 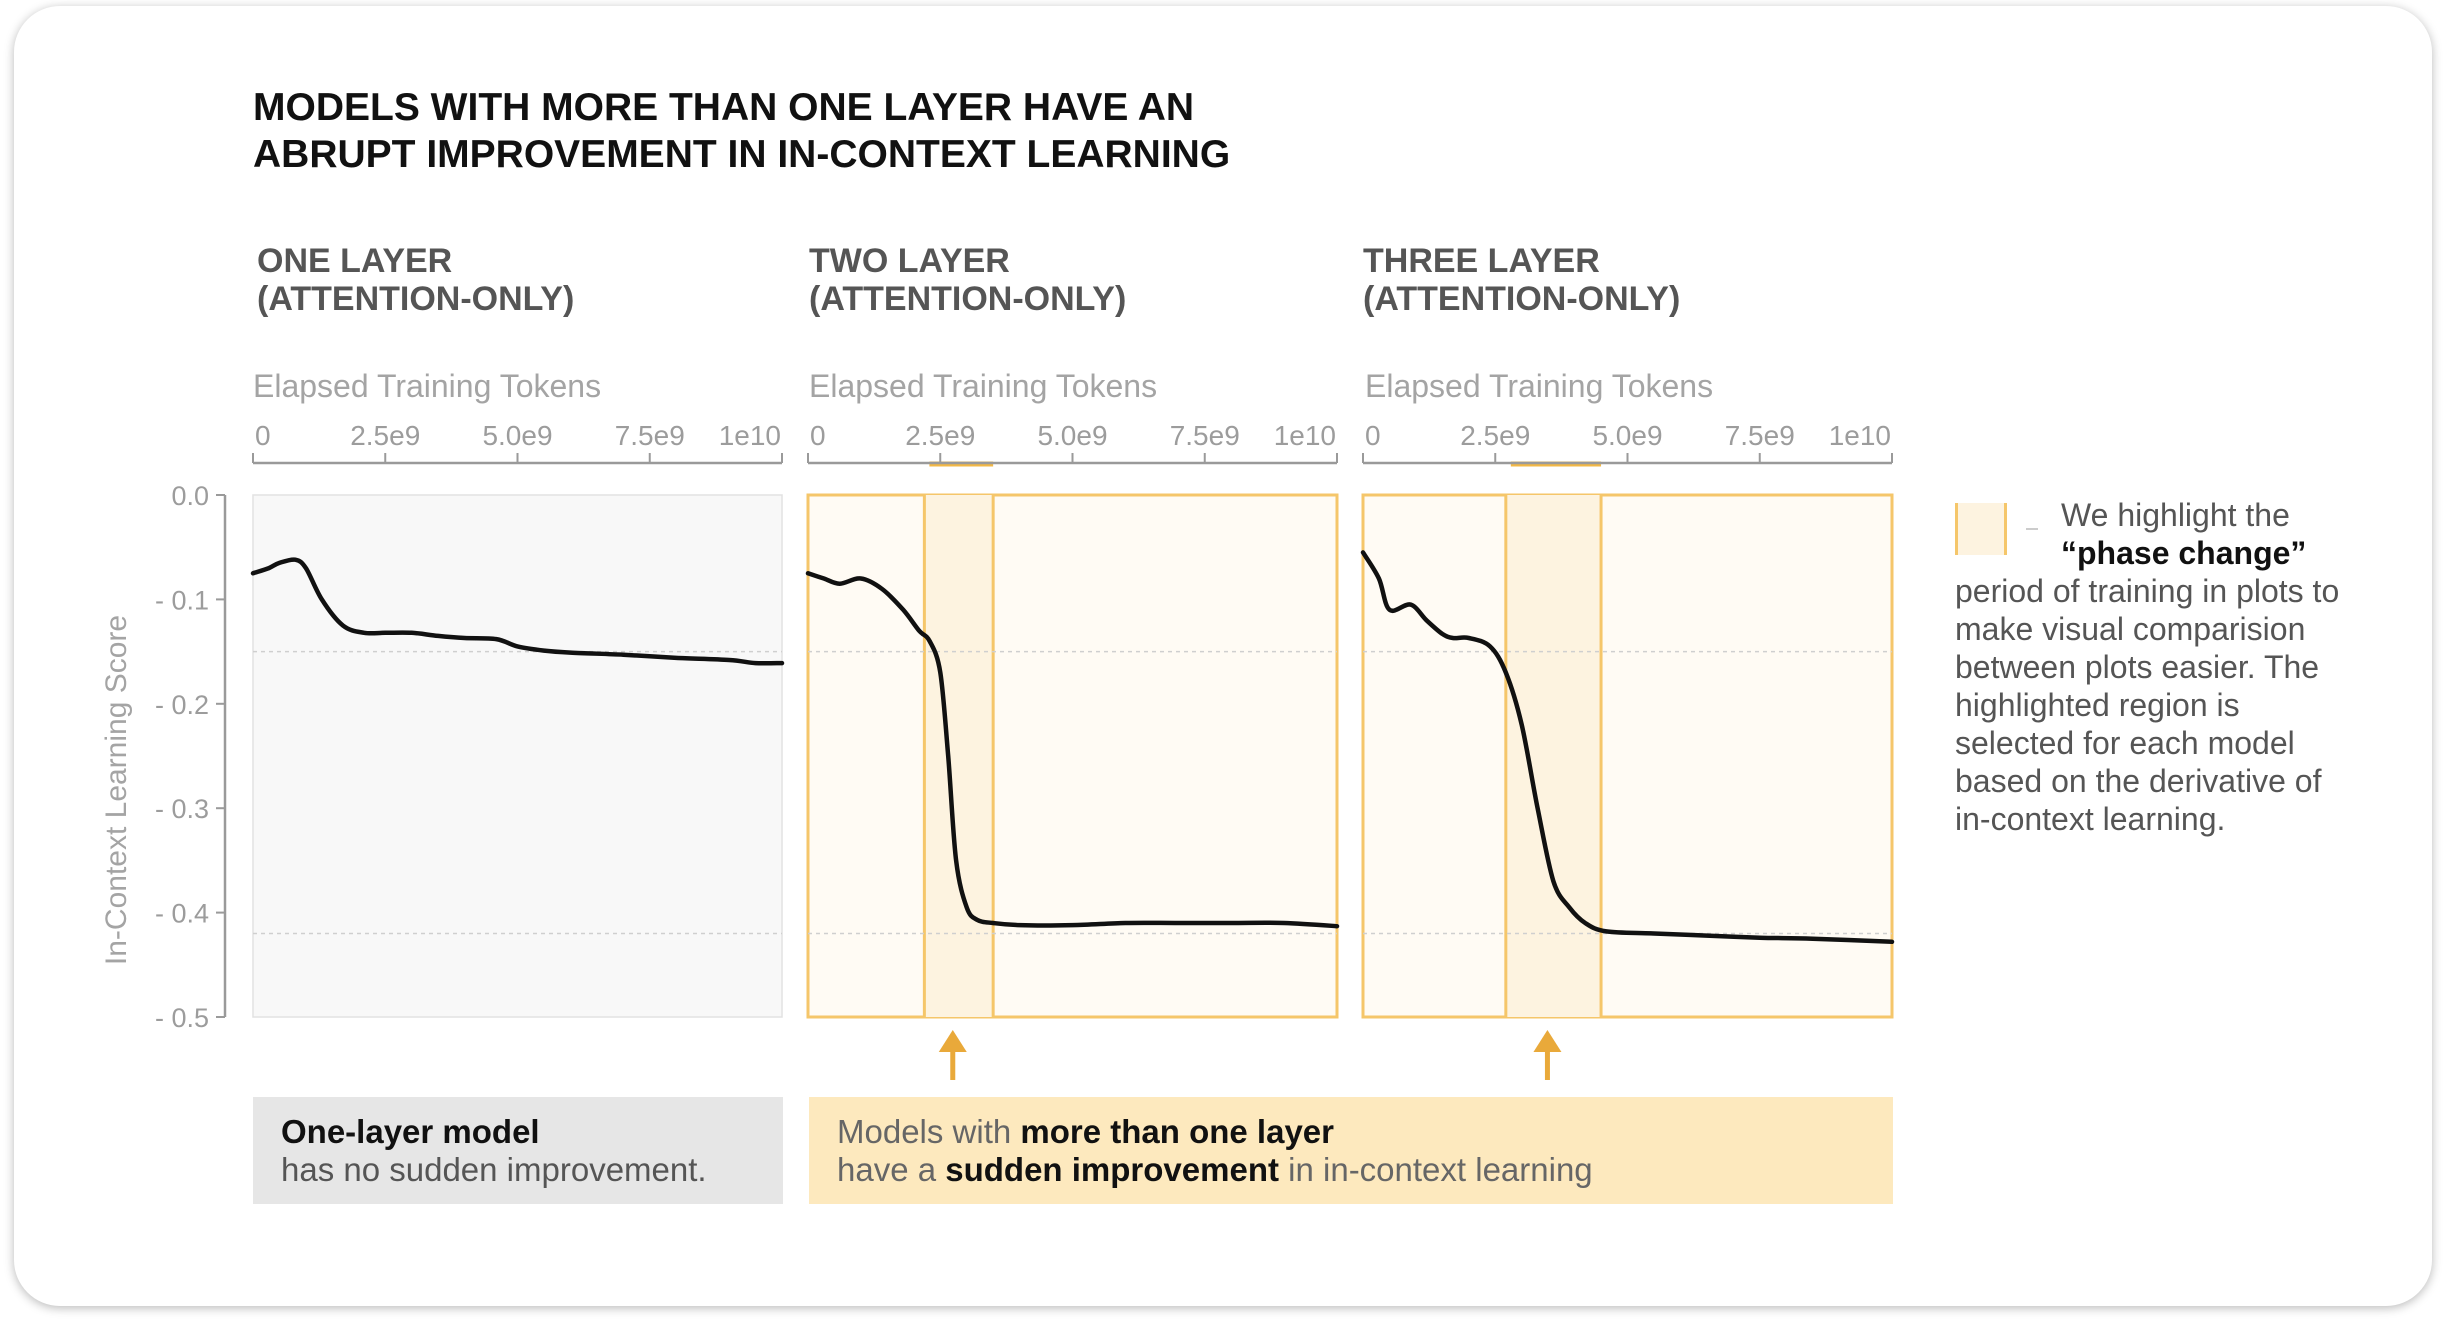 I want to click on caption-text: has no sudden improvement., so click(x=494, y=1169).